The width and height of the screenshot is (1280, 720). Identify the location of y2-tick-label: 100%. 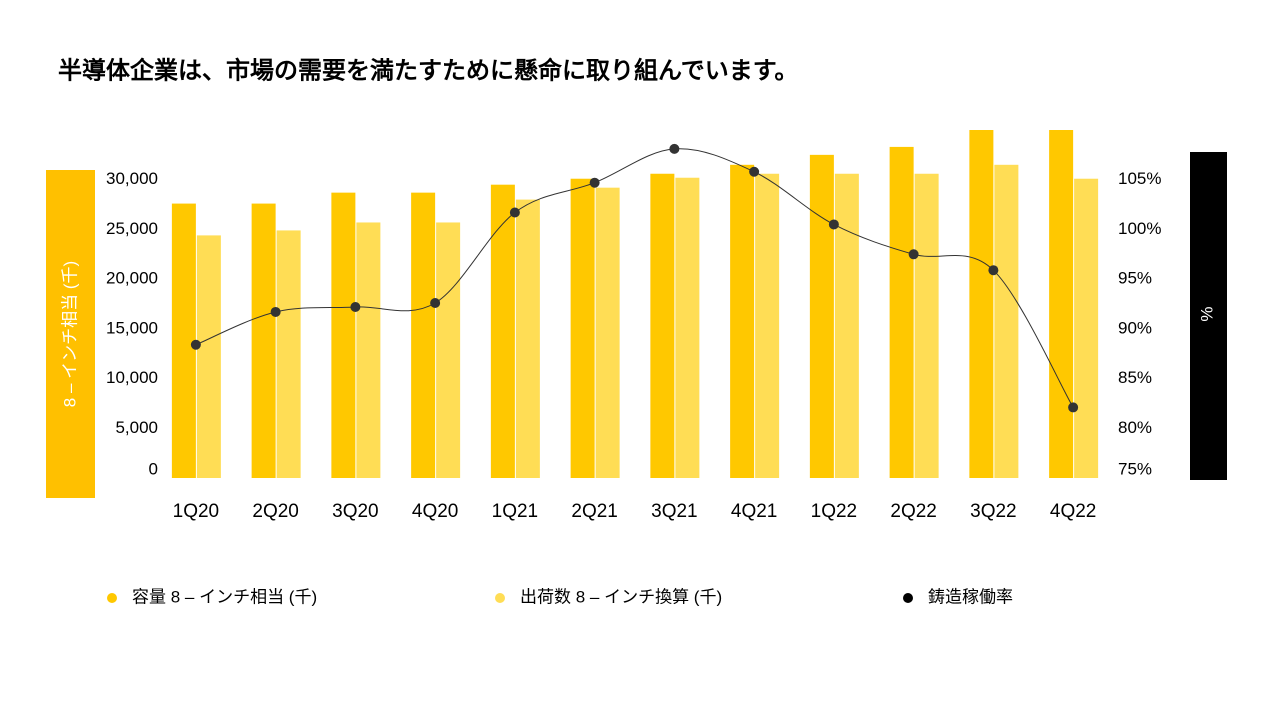
(1139, 228).